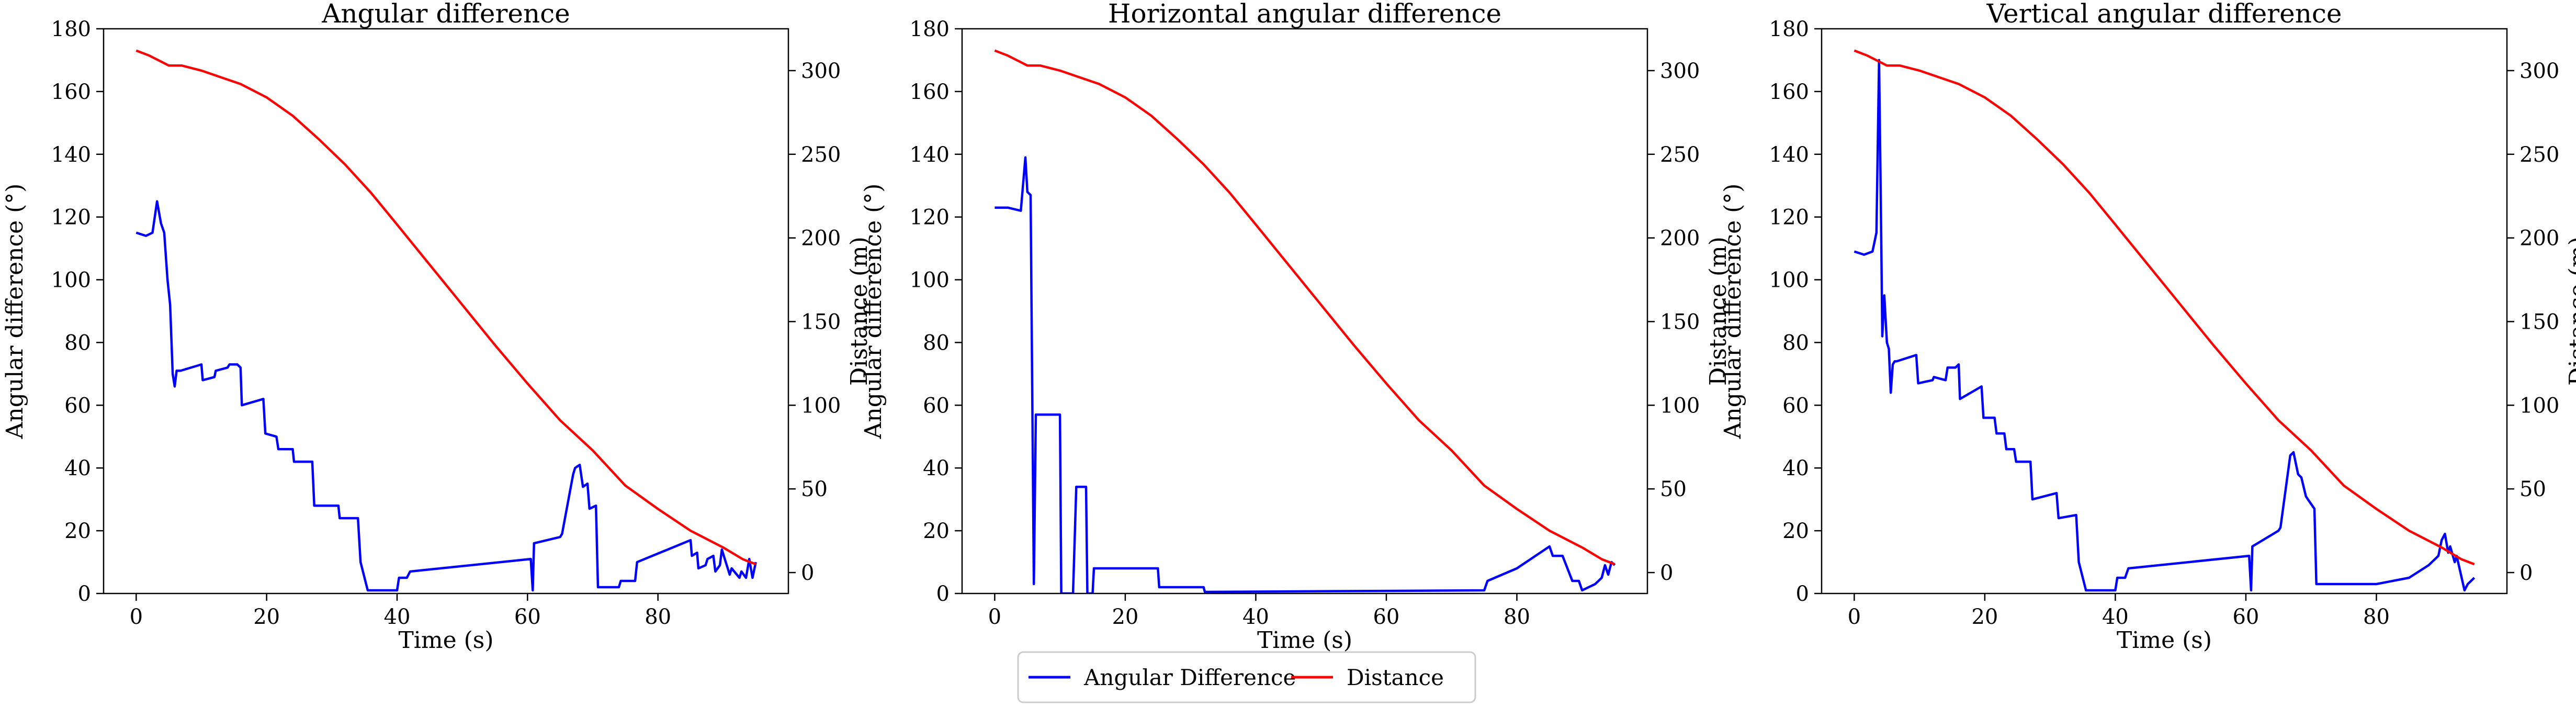 This screenshot has height=706, width=2576. I want to click on legend: Angular Difference Distance, so click(1247, 677).